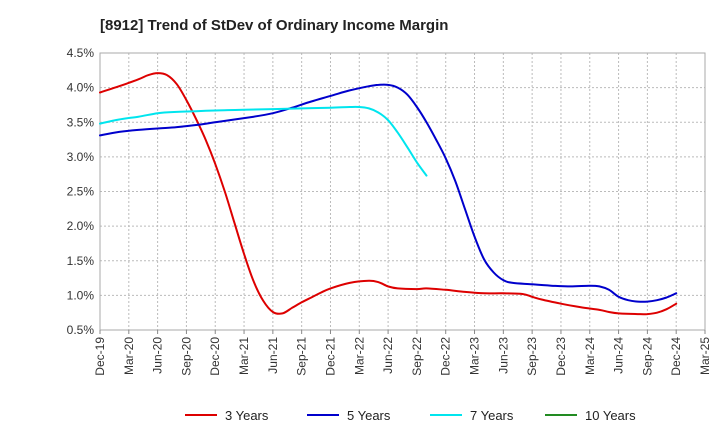  I want to click on x-tick-label: Dec-21, so click(330, 356).